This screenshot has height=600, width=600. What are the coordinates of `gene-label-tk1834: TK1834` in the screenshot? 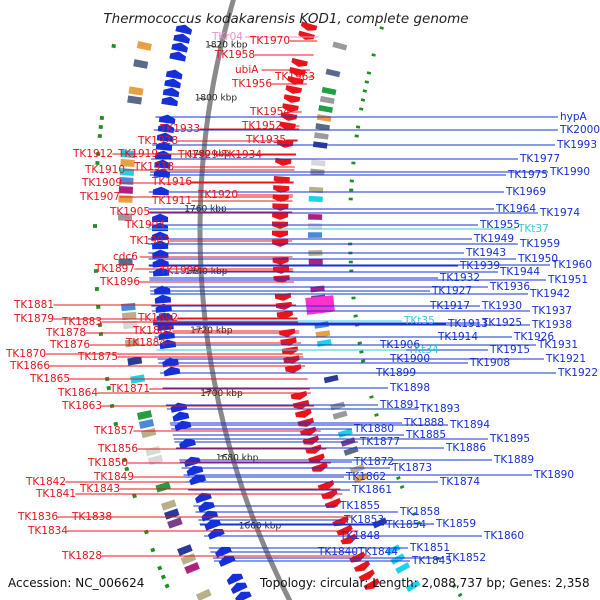 It's located at (47, 531).